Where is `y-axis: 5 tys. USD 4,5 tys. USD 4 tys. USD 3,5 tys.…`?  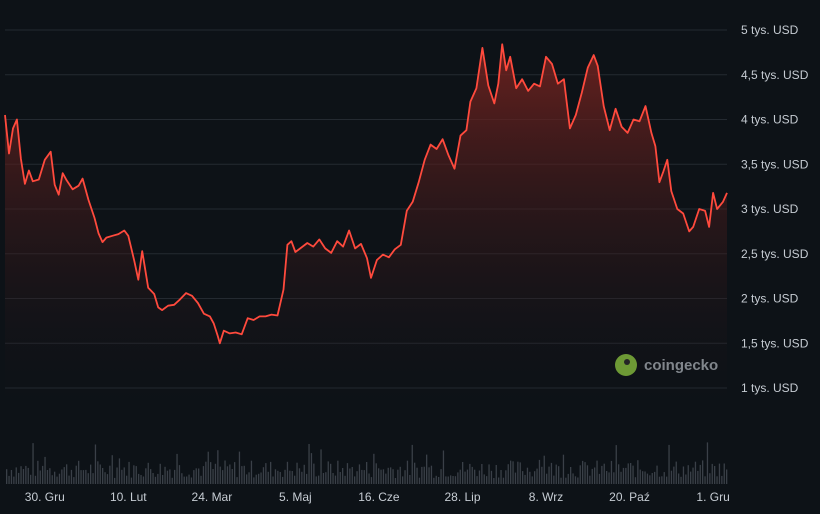
y-axis: 5 tys. USD 4,5 tys. USD 4 tys. USD 3,5 tys.… is located at coordinates (775, 209).